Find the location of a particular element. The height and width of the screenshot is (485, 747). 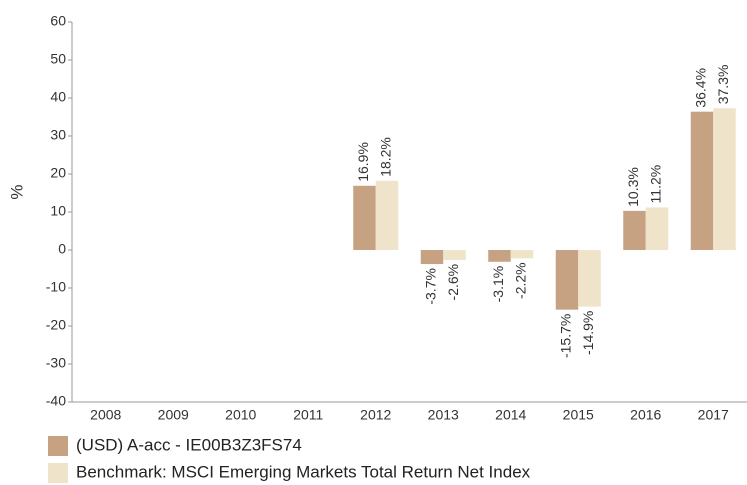

x-tick-label: 2014 is located at coordinates (510, 415).